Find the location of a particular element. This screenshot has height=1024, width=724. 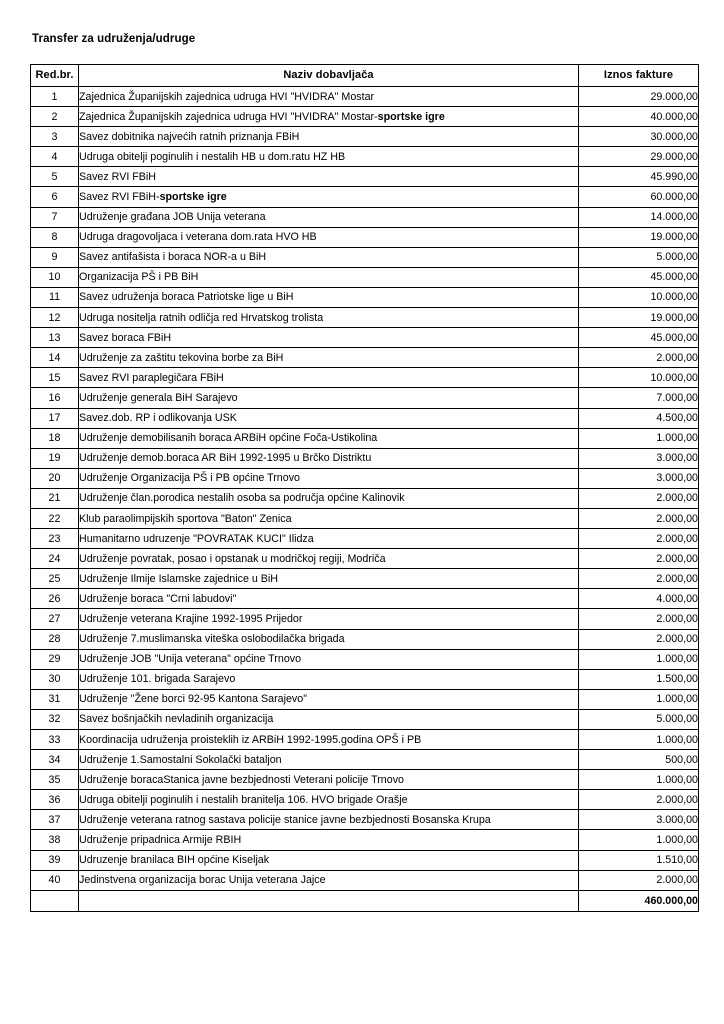

cell-supplier-name: Organizacija PŠ i PB BiH is located at coordinates (328, 277).